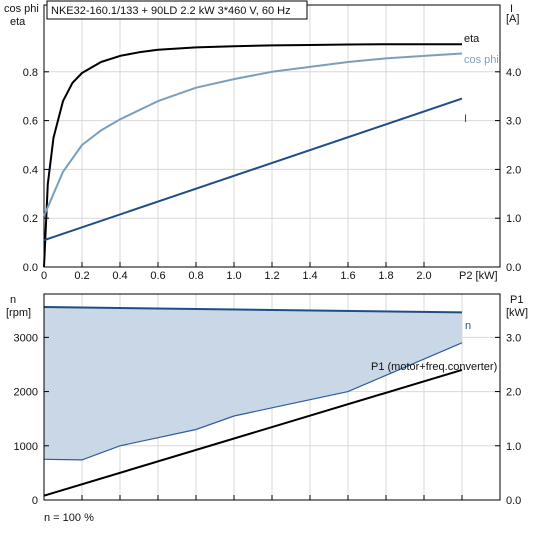 Image resolution: width=533 pixels, height=538 pixels. Describe the element at coordinates (30, 268) in the screenshot. I see `top-y-left-tick-label: 0.0` at that location.